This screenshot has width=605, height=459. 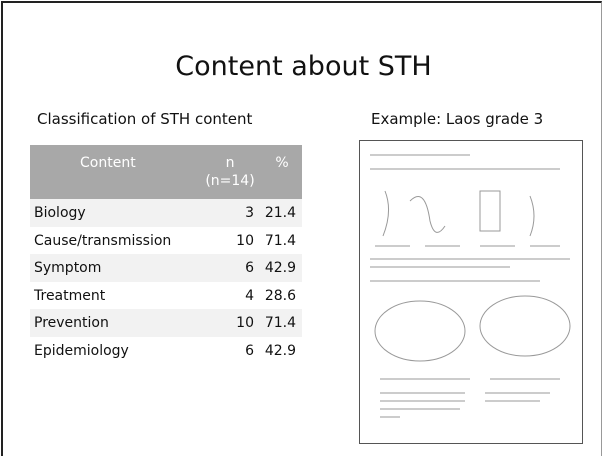 I want to click on table-cell: Prevention, so click(x=71, y=323).